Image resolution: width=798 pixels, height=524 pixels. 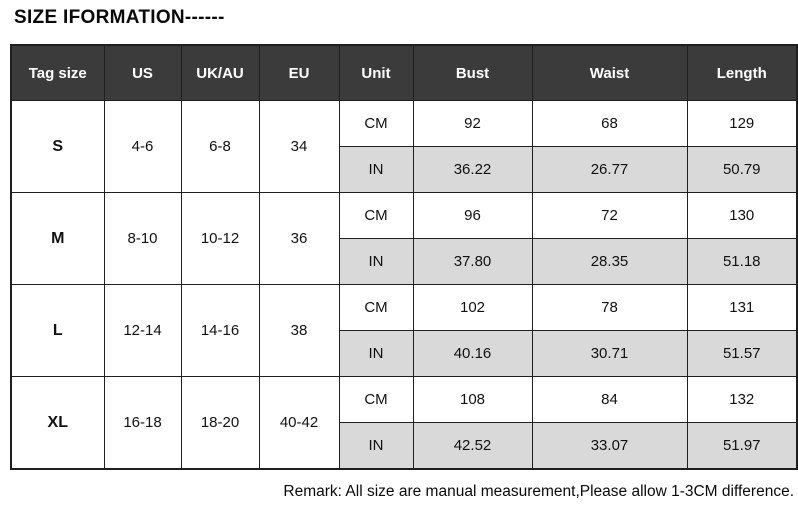 I want to click on column-header-uk-au: UK/AU, so click(x=220, y=72).